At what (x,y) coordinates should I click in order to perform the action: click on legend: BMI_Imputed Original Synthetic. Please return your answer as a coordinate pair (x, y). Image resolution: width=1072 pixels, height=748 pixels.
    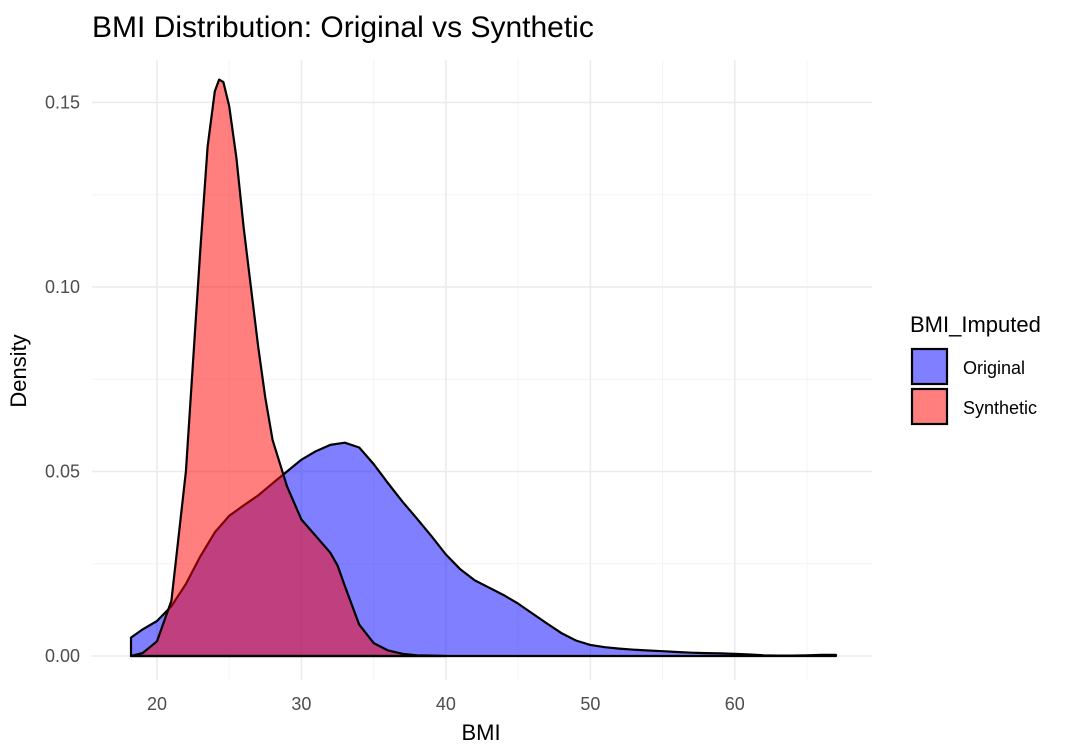
    Looking at the image, I should click on (975, 369).